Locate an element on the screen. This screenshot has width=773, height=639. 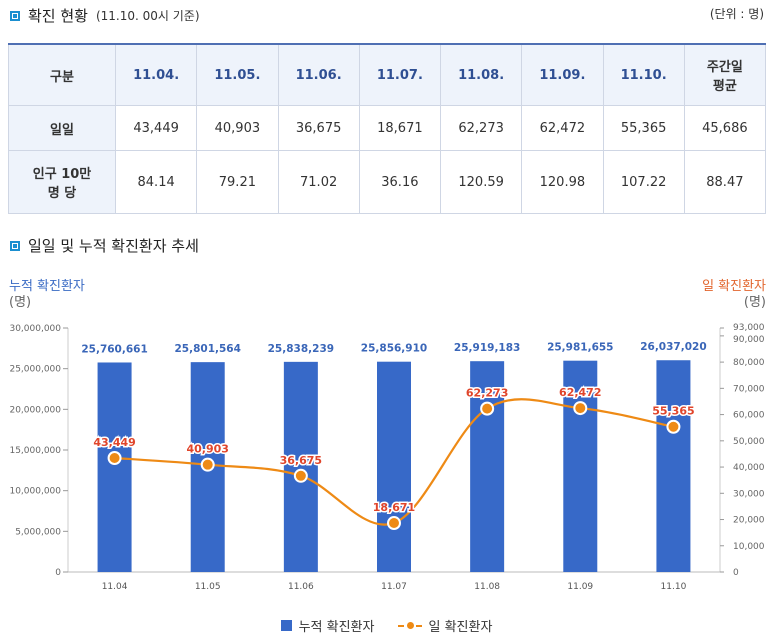
section-header-status: 확진 현황 (11.10. 00시 기준) is located at coordinates (105, 15).